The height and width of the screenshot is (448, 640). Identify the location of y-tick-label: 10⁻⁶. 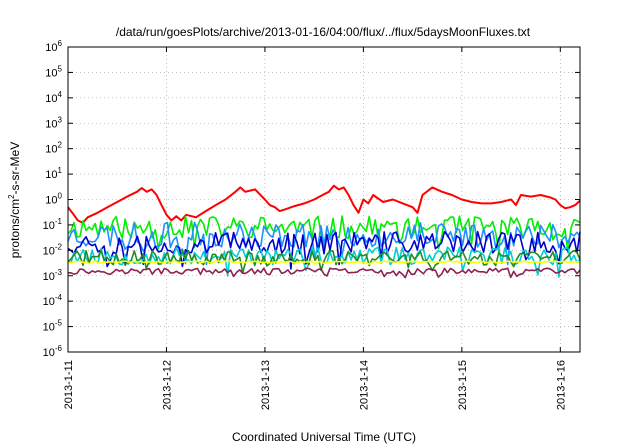
(53, 351).